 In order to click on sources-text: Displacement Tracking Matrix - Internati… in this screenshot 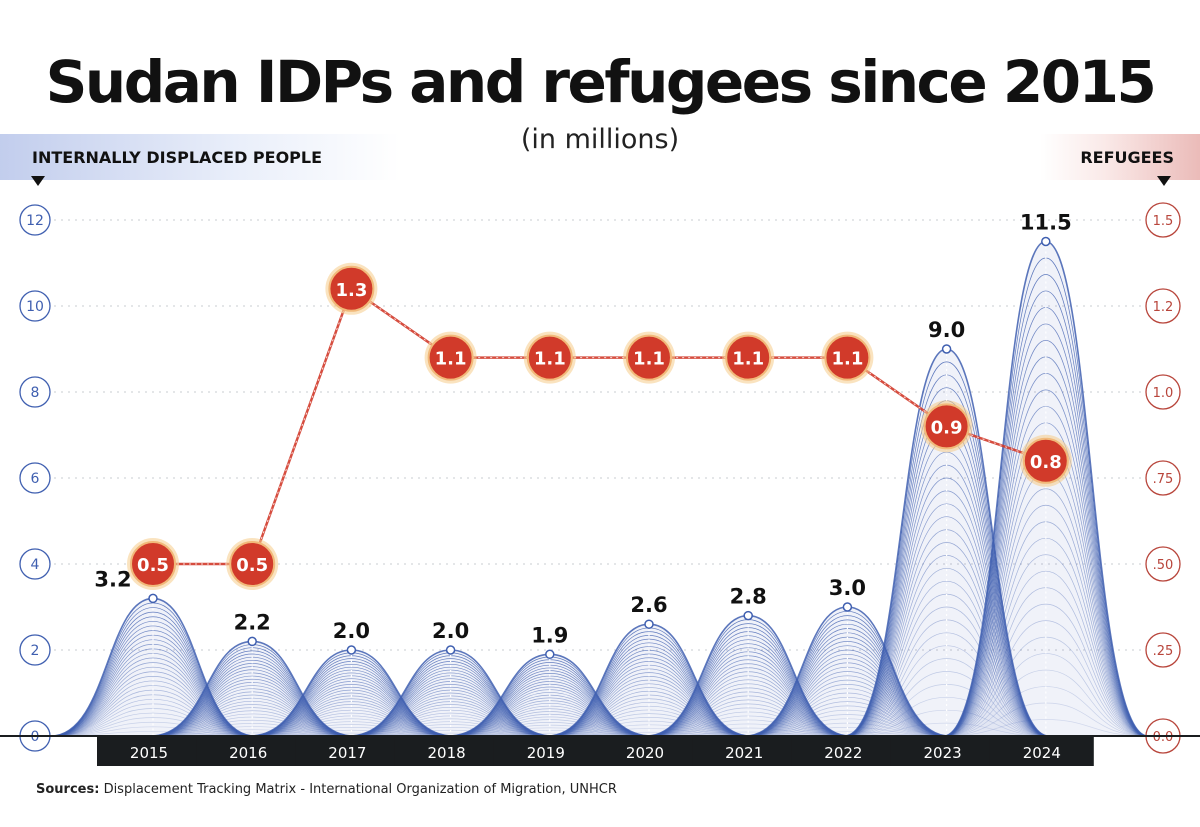, I will do `click(360, 789)`.